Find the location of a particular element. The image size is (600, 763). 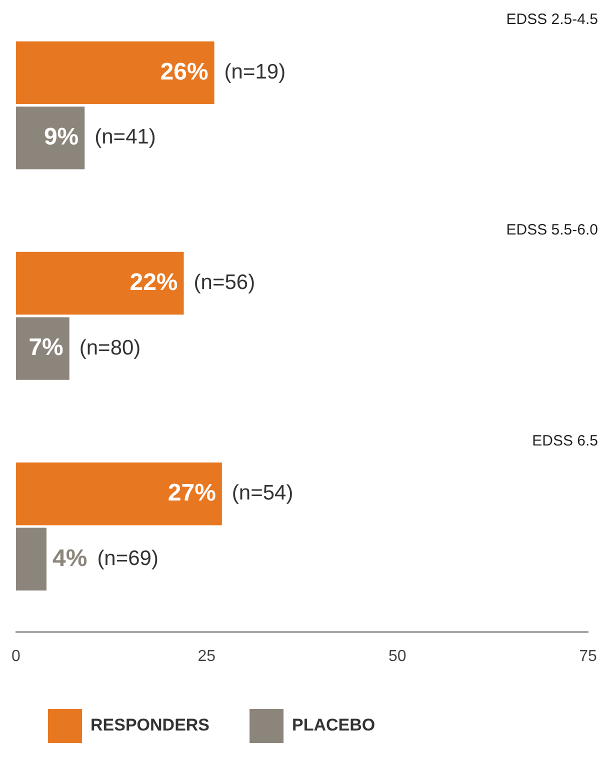

annotation: (n=56) is located at coordinates (225, 282).